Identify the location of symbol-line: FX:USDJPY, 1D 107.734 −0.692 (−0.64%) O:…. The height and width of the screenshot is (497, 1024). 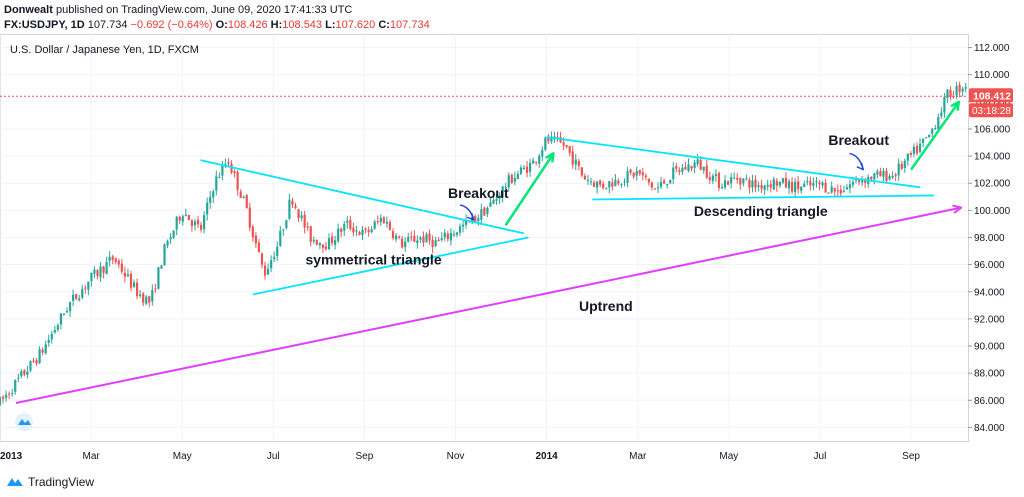
(217, 25).